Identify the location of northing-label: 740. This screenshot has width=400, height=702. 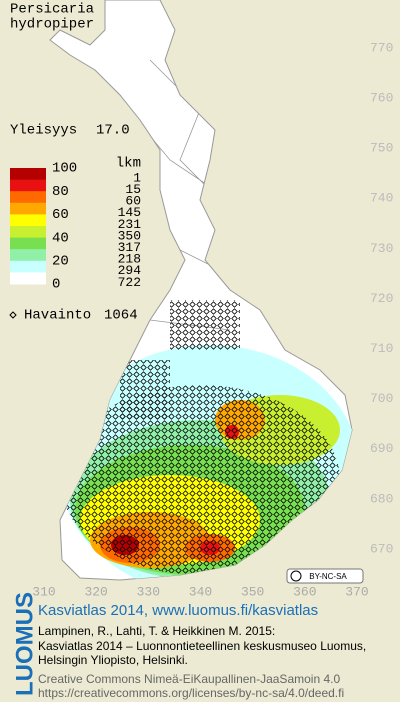
(381, 198).